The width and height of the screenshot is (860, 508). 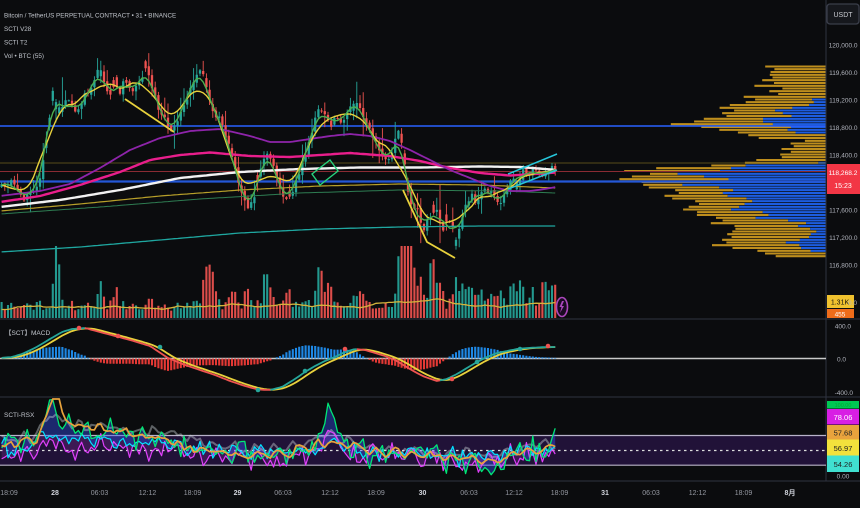 What do you see at coordinates (843, 238) in the screenshot?
I see `svg-text: 117,200.0` at bounding box center [843, 238].